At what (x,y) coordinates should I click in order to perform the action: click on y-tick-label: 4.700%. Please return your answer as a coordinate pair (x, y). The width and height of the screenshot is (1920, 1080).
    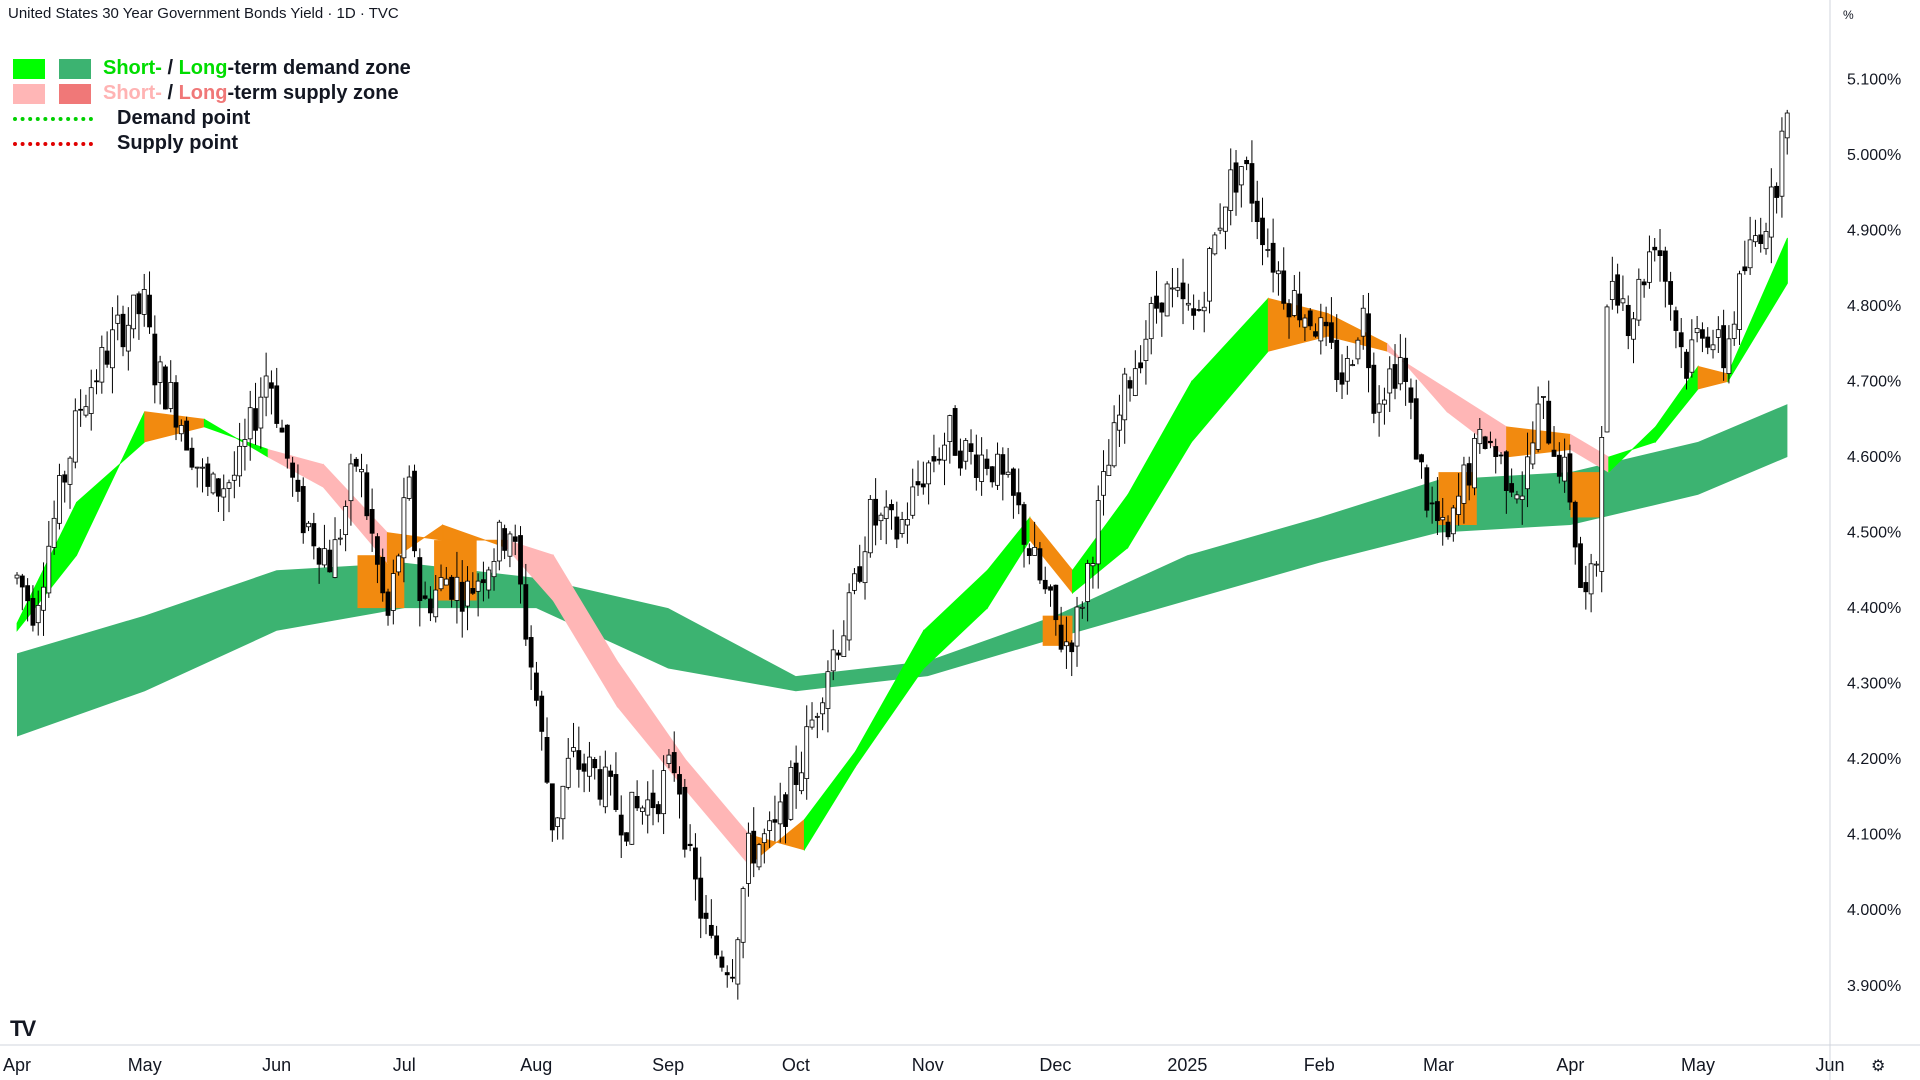
    Looking at the image, I should click on (1874, 381).